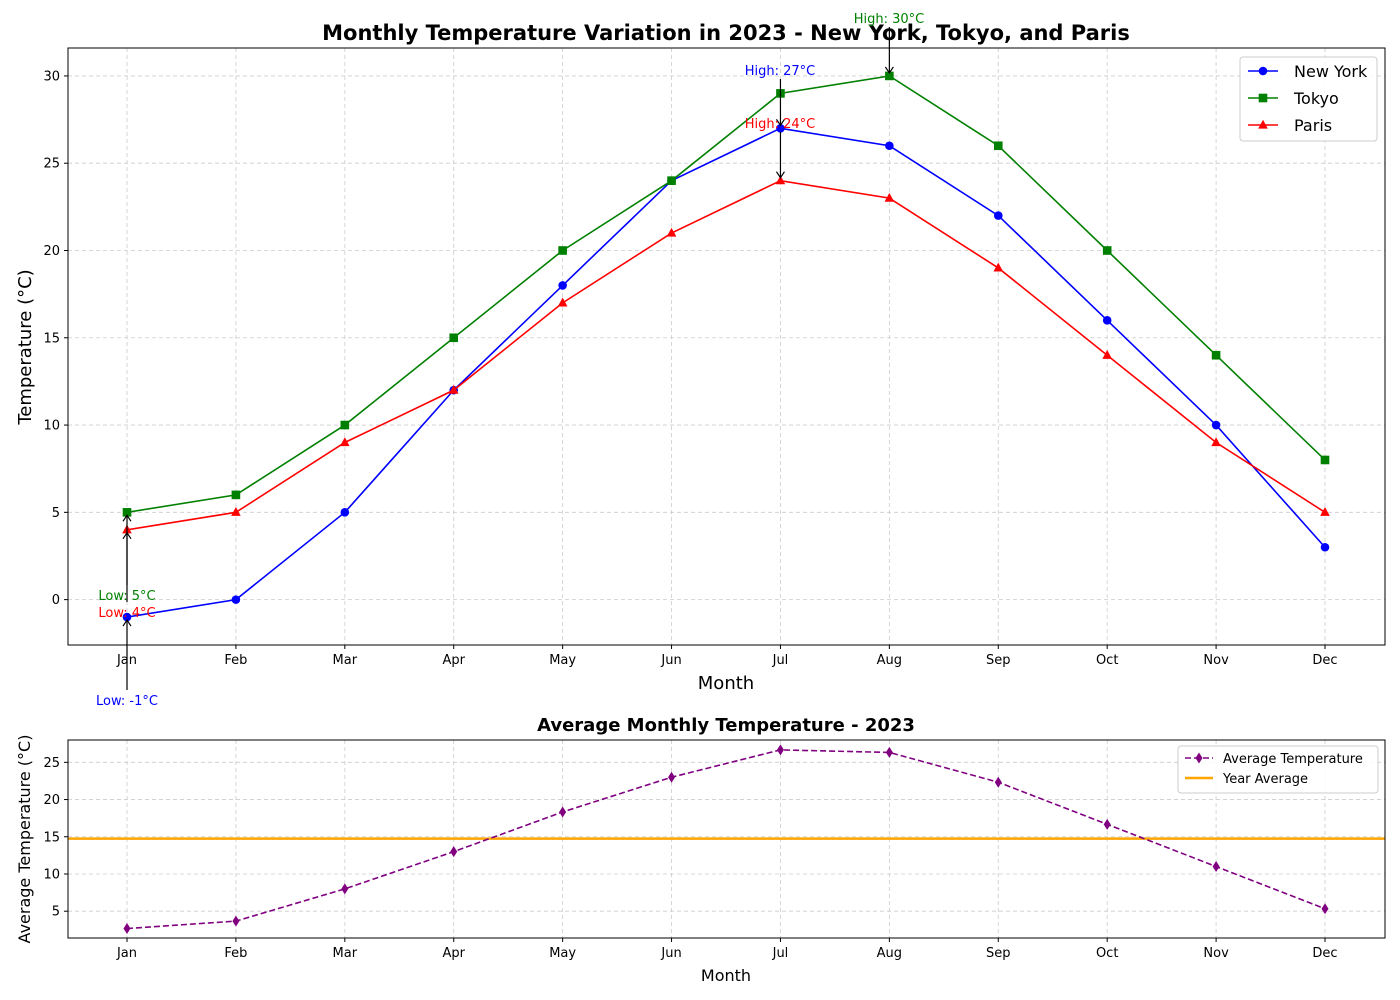 Image resolution: width=1400 pixels, height=1000 pixels. I want to click on legend-frame, so click(1278, 769).